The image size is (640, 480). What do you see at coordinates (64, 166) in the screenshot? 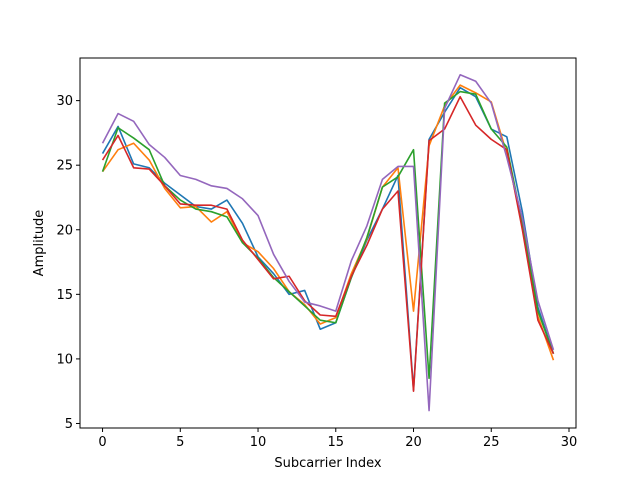
I see `y-tick-label: 25` at bounding box center [64, 166].